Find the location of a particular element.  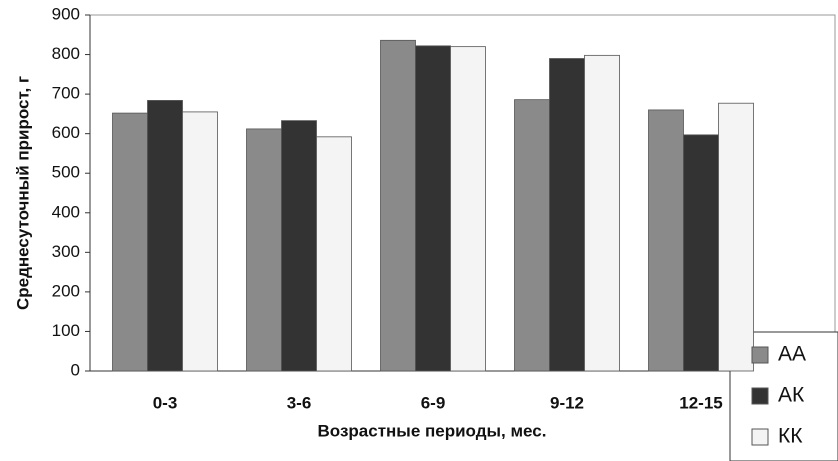

y-axis-title: Среднесуточный прирост, г is located at coordinates (22, 193).